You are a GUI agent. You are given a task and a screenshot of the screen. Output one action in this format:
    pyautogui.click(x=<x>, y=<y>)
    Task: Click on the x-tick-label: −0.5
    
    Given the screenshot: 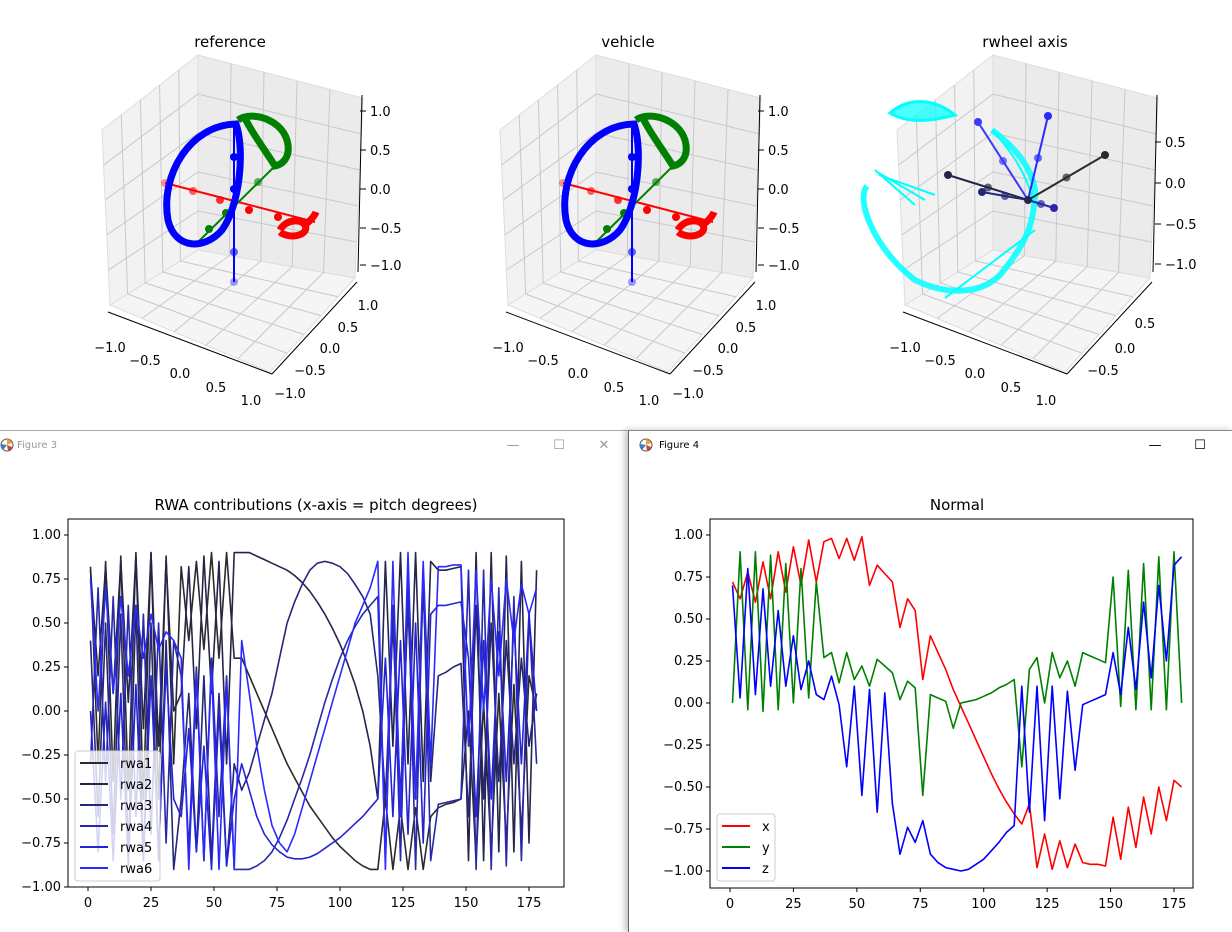 What is the action you would take?
    pyautogui.click(x=940, y=361)
    